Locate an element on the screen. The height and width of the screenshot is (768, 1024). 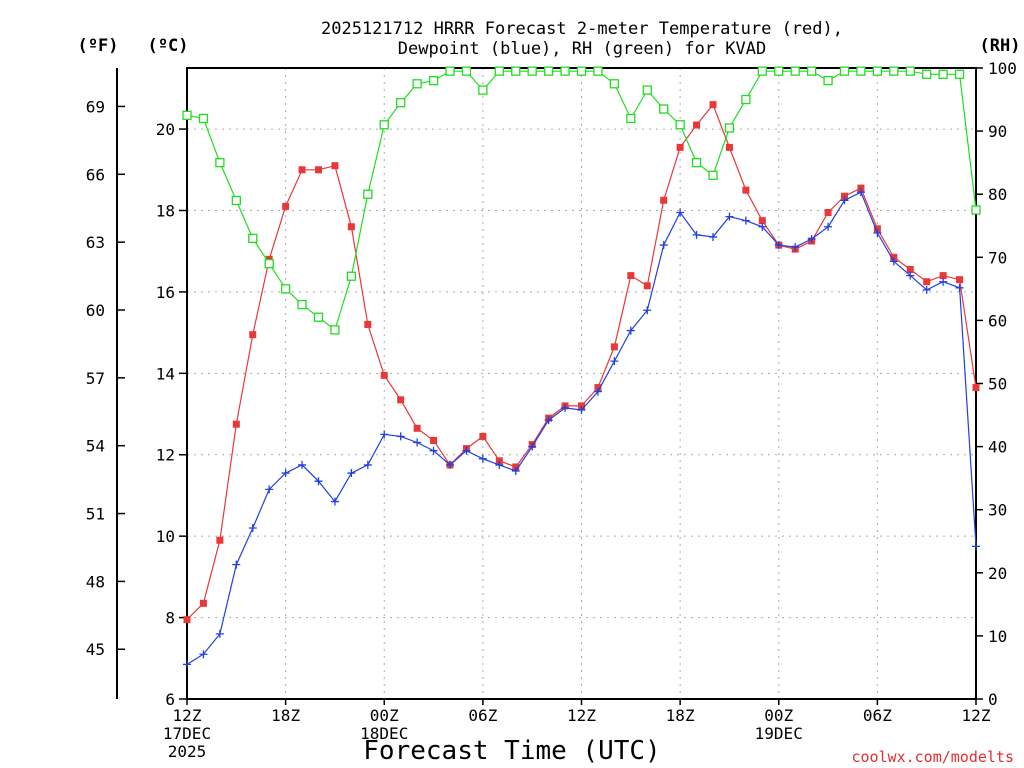
rh-tick-label: 100 is located at coordinates (1002, 68).